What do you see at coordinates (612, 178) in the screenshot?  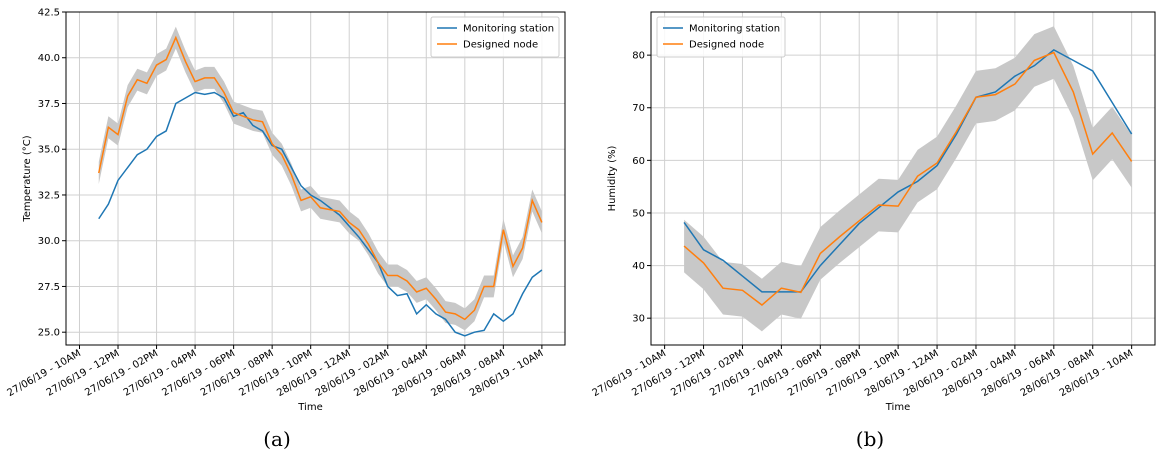 I see `y-axis-label: Humidity (%)` at bounding box center [612, 178].